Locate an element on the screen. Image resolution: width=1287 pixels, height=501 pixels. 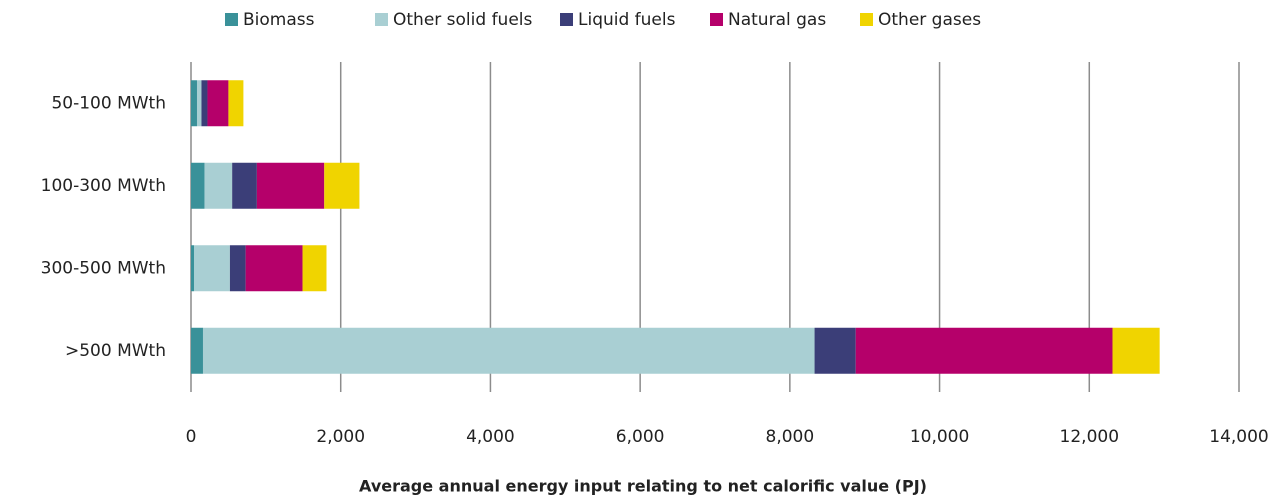
legend-label: Other gases is located at coordinates (929, 20).